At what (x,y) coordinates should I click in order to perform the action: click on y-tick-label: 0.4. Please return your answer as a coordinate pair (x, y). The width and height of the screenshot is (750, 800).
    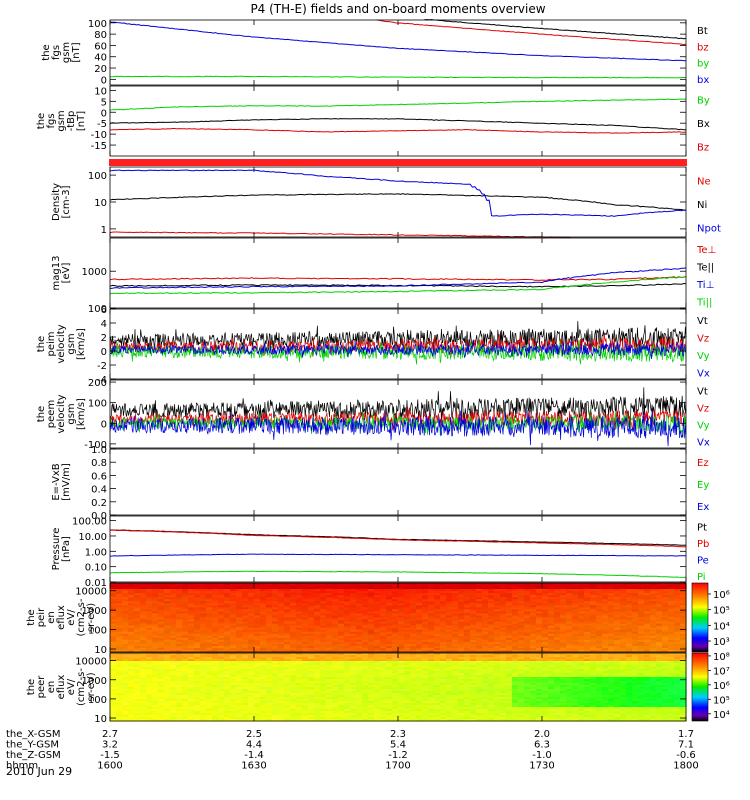
    Looking at the image, I should click on (99, 490).